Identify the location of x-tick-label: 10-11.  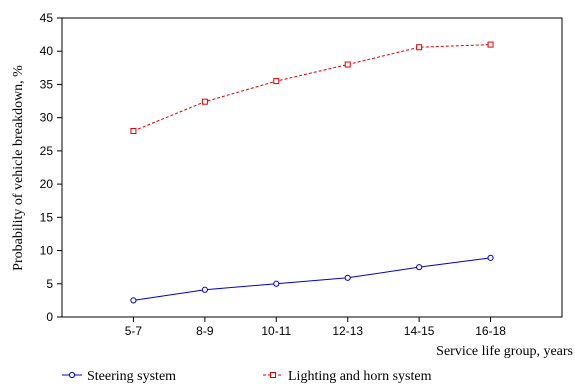
(276, 331).